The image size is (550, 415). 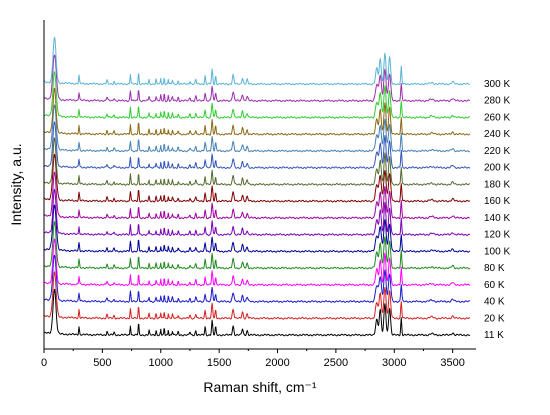 What do you see at coordinates (497, 251) in the screenshot?
I see `spectrum-label: 100 K` at bounding box center [497, 251].